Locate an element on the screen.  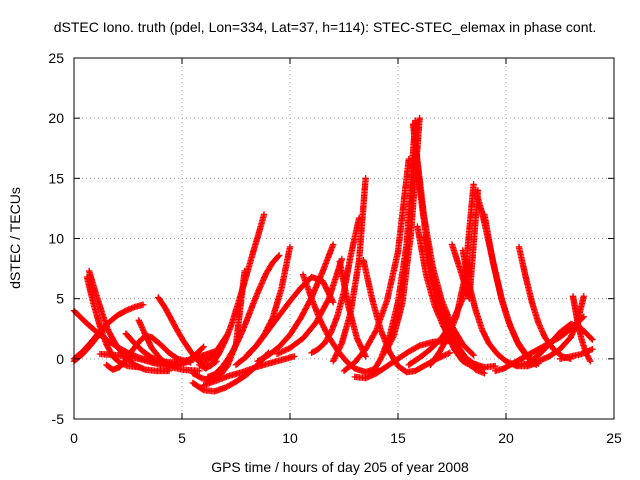
y-tick-label: 25 is located at coordinates (56, 58).